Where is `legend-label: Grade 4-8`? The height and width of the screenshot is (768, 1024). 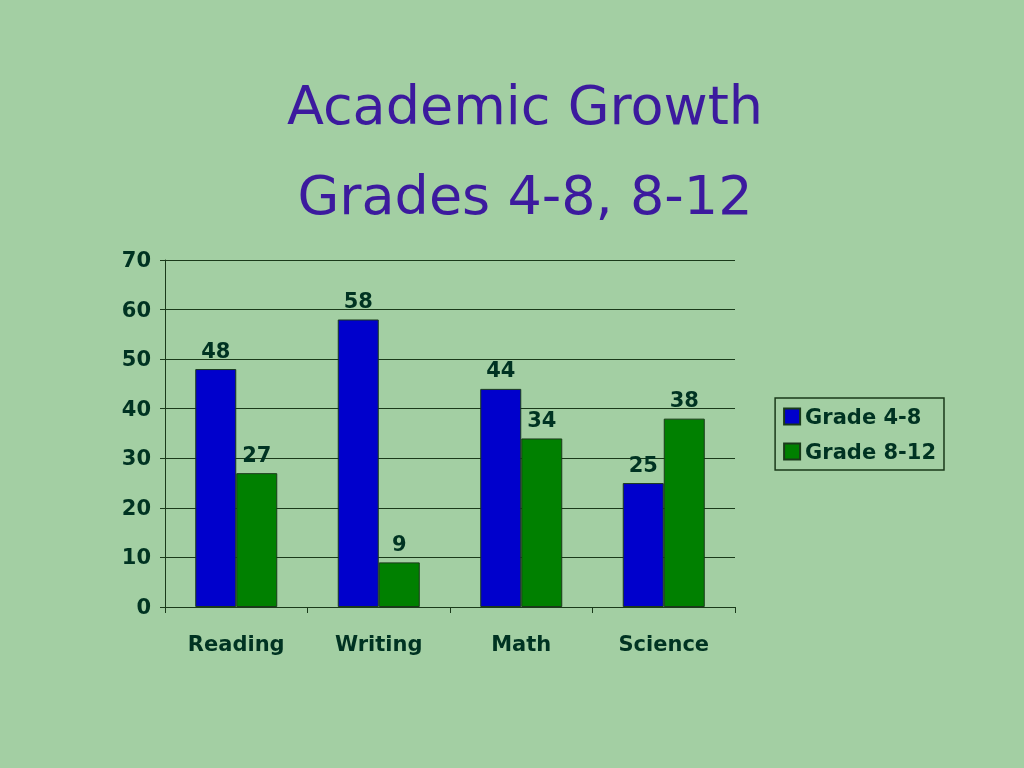
legend-label: Grade 4-8 is located at coordinates (863, 416).